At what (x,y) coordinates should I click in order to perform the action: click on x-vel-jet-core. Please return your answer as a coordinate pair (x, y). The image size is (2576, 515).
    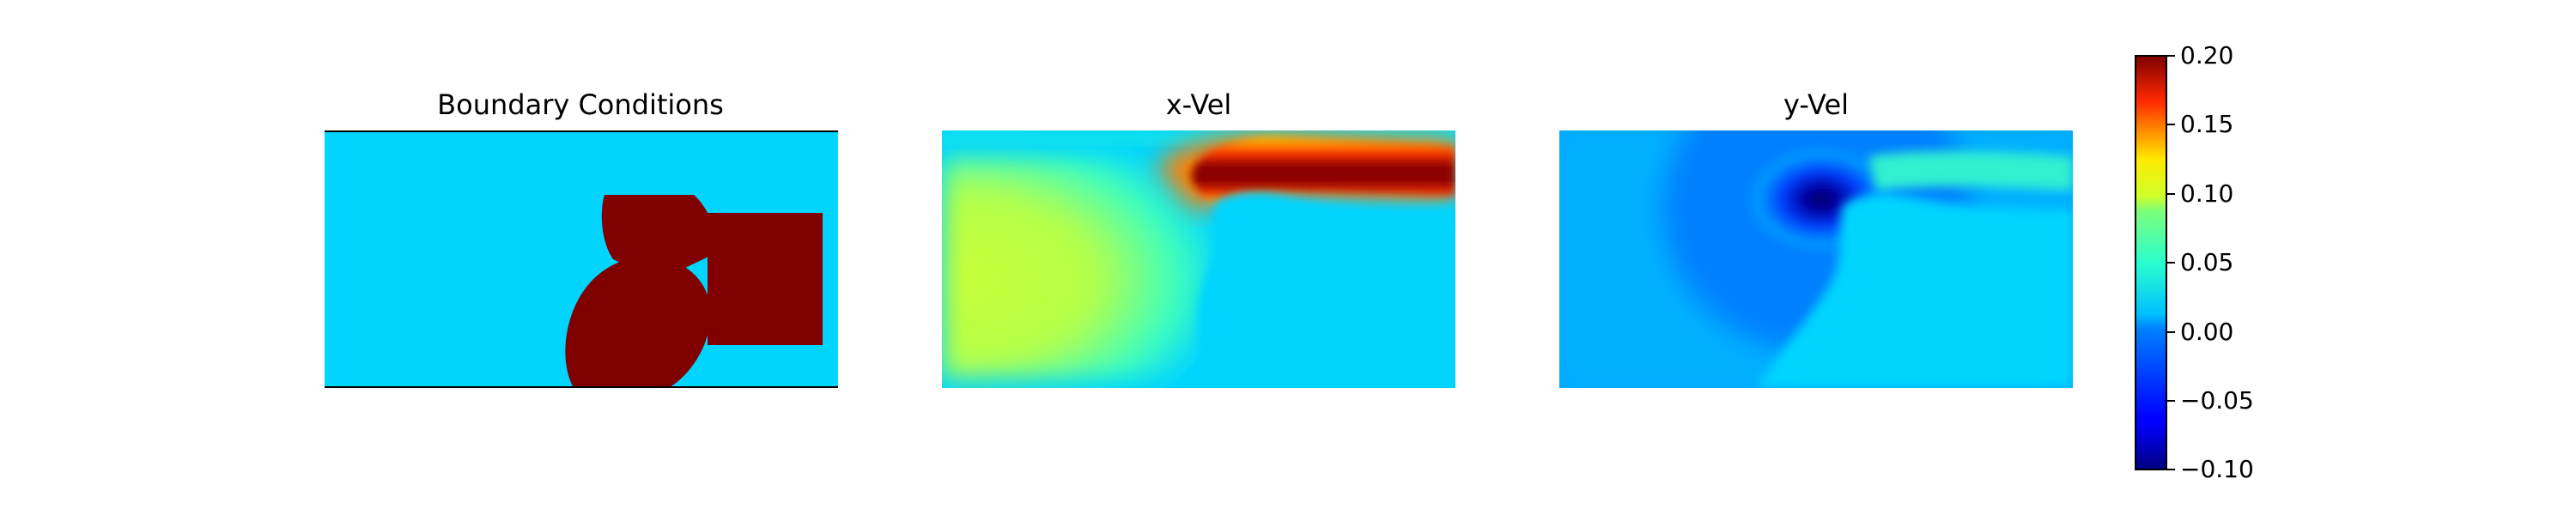
    Looking at the image, I should click on (1323, 169).